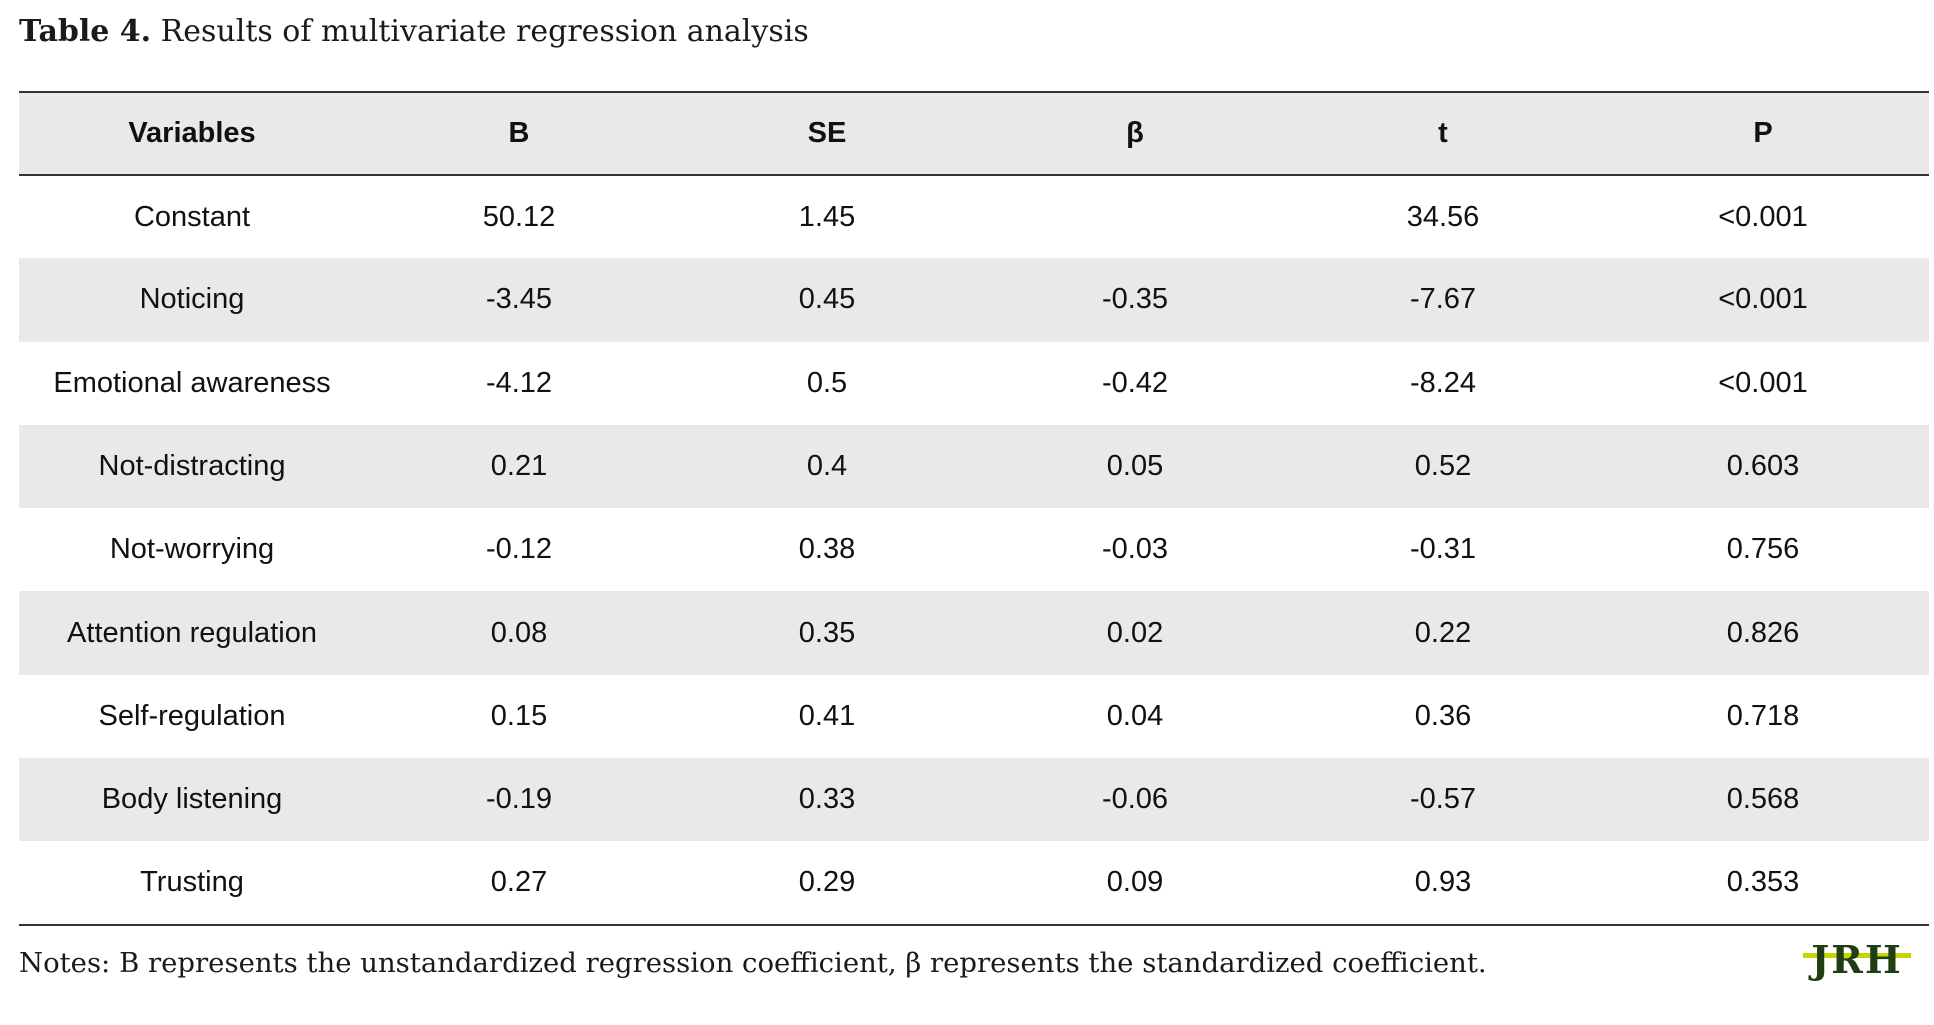 The height and width of the screenshot is (1025, 1934). Describe the element at coordinates (192, 882) in the screenshot. I see `cell-variable: Trusting` at that location.